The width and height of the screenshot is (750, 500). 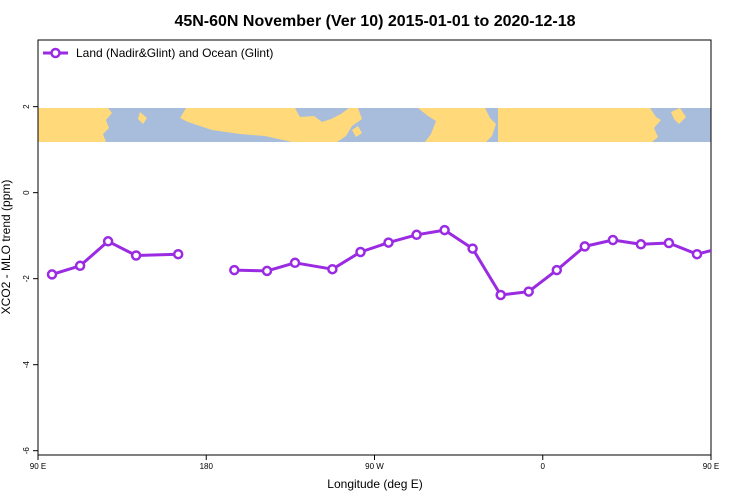 I want to click on x-tick-label: 180, so click(x=207, y=466).